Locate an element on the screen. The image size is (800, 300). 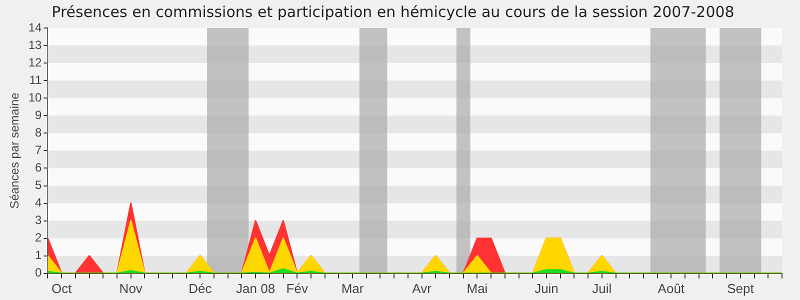
x-tick-label: Mai is located at coordinates (477, 288).